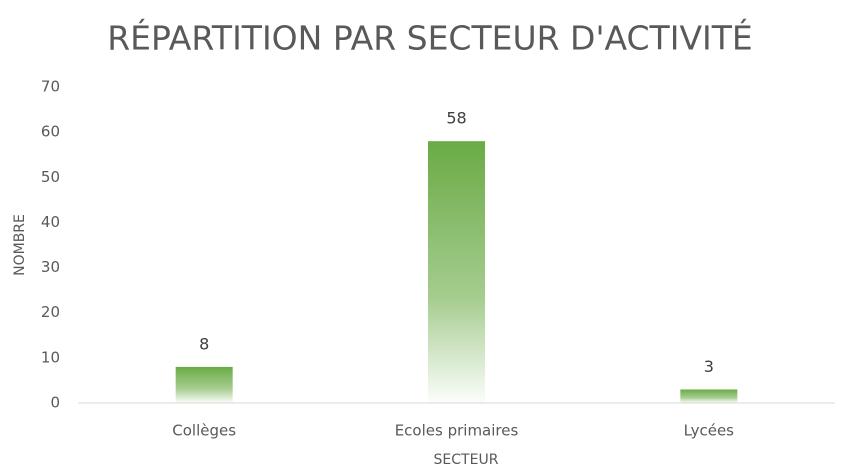 The height and width of the screenshot is (468, 841). What do you see at coordinates (55, 403) in the screenshot?
I see `y-tick-label: 0` at bounding box center [55, 403].